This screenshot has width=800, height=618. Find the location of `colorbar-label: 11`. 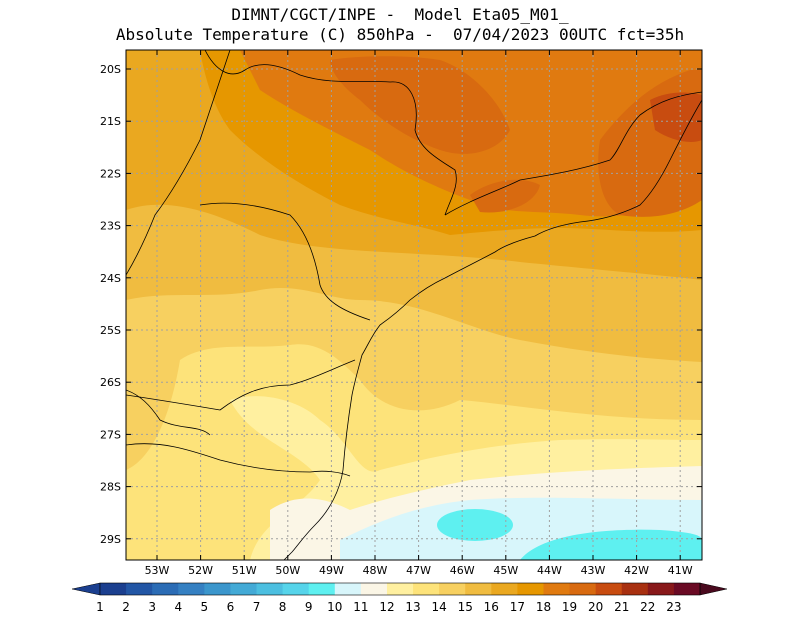

colorbar-label: 11 is located at coordinates (360, 607).